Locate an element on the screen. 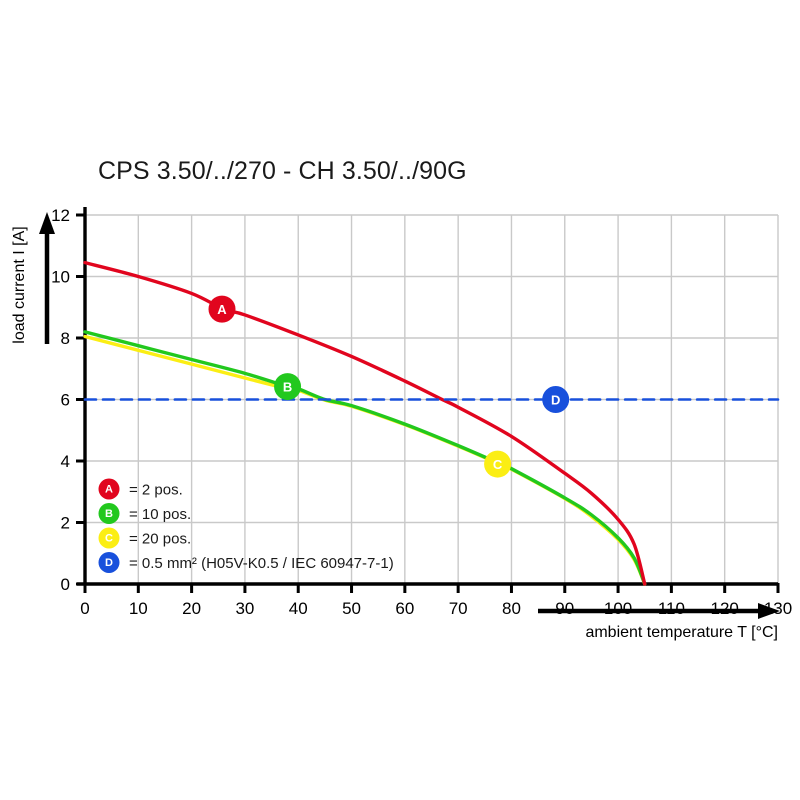 This screenshot has height=800, width=800. marker-letter-B: B is located at coordinates (287, 387).